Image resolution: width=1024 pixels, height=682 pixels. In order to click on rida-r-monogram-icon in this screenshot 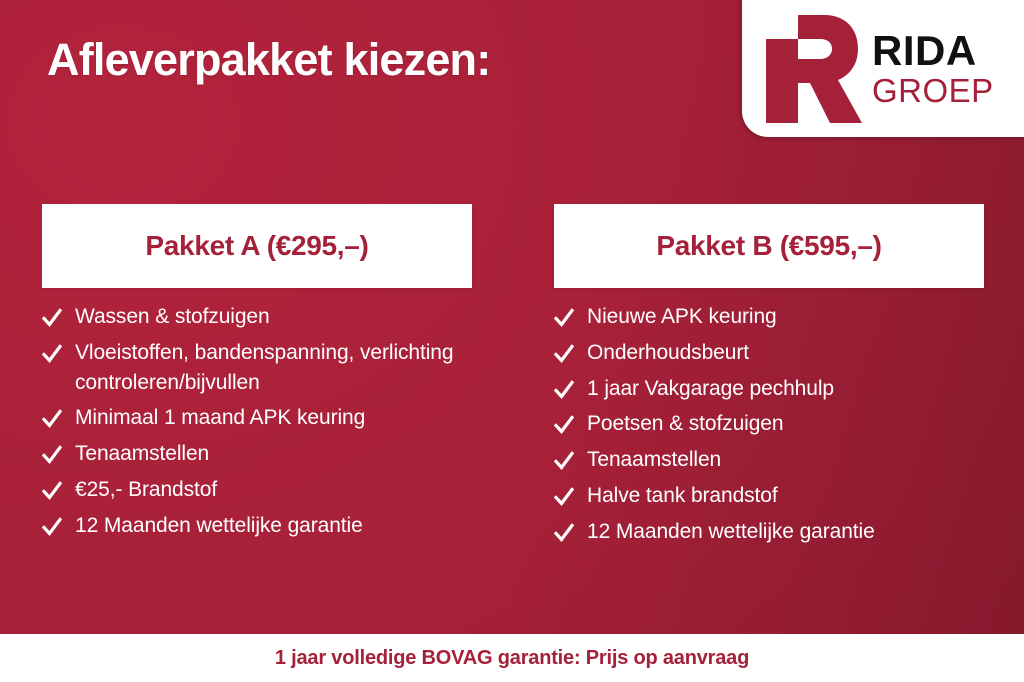, I will do `click(812, 69)`.